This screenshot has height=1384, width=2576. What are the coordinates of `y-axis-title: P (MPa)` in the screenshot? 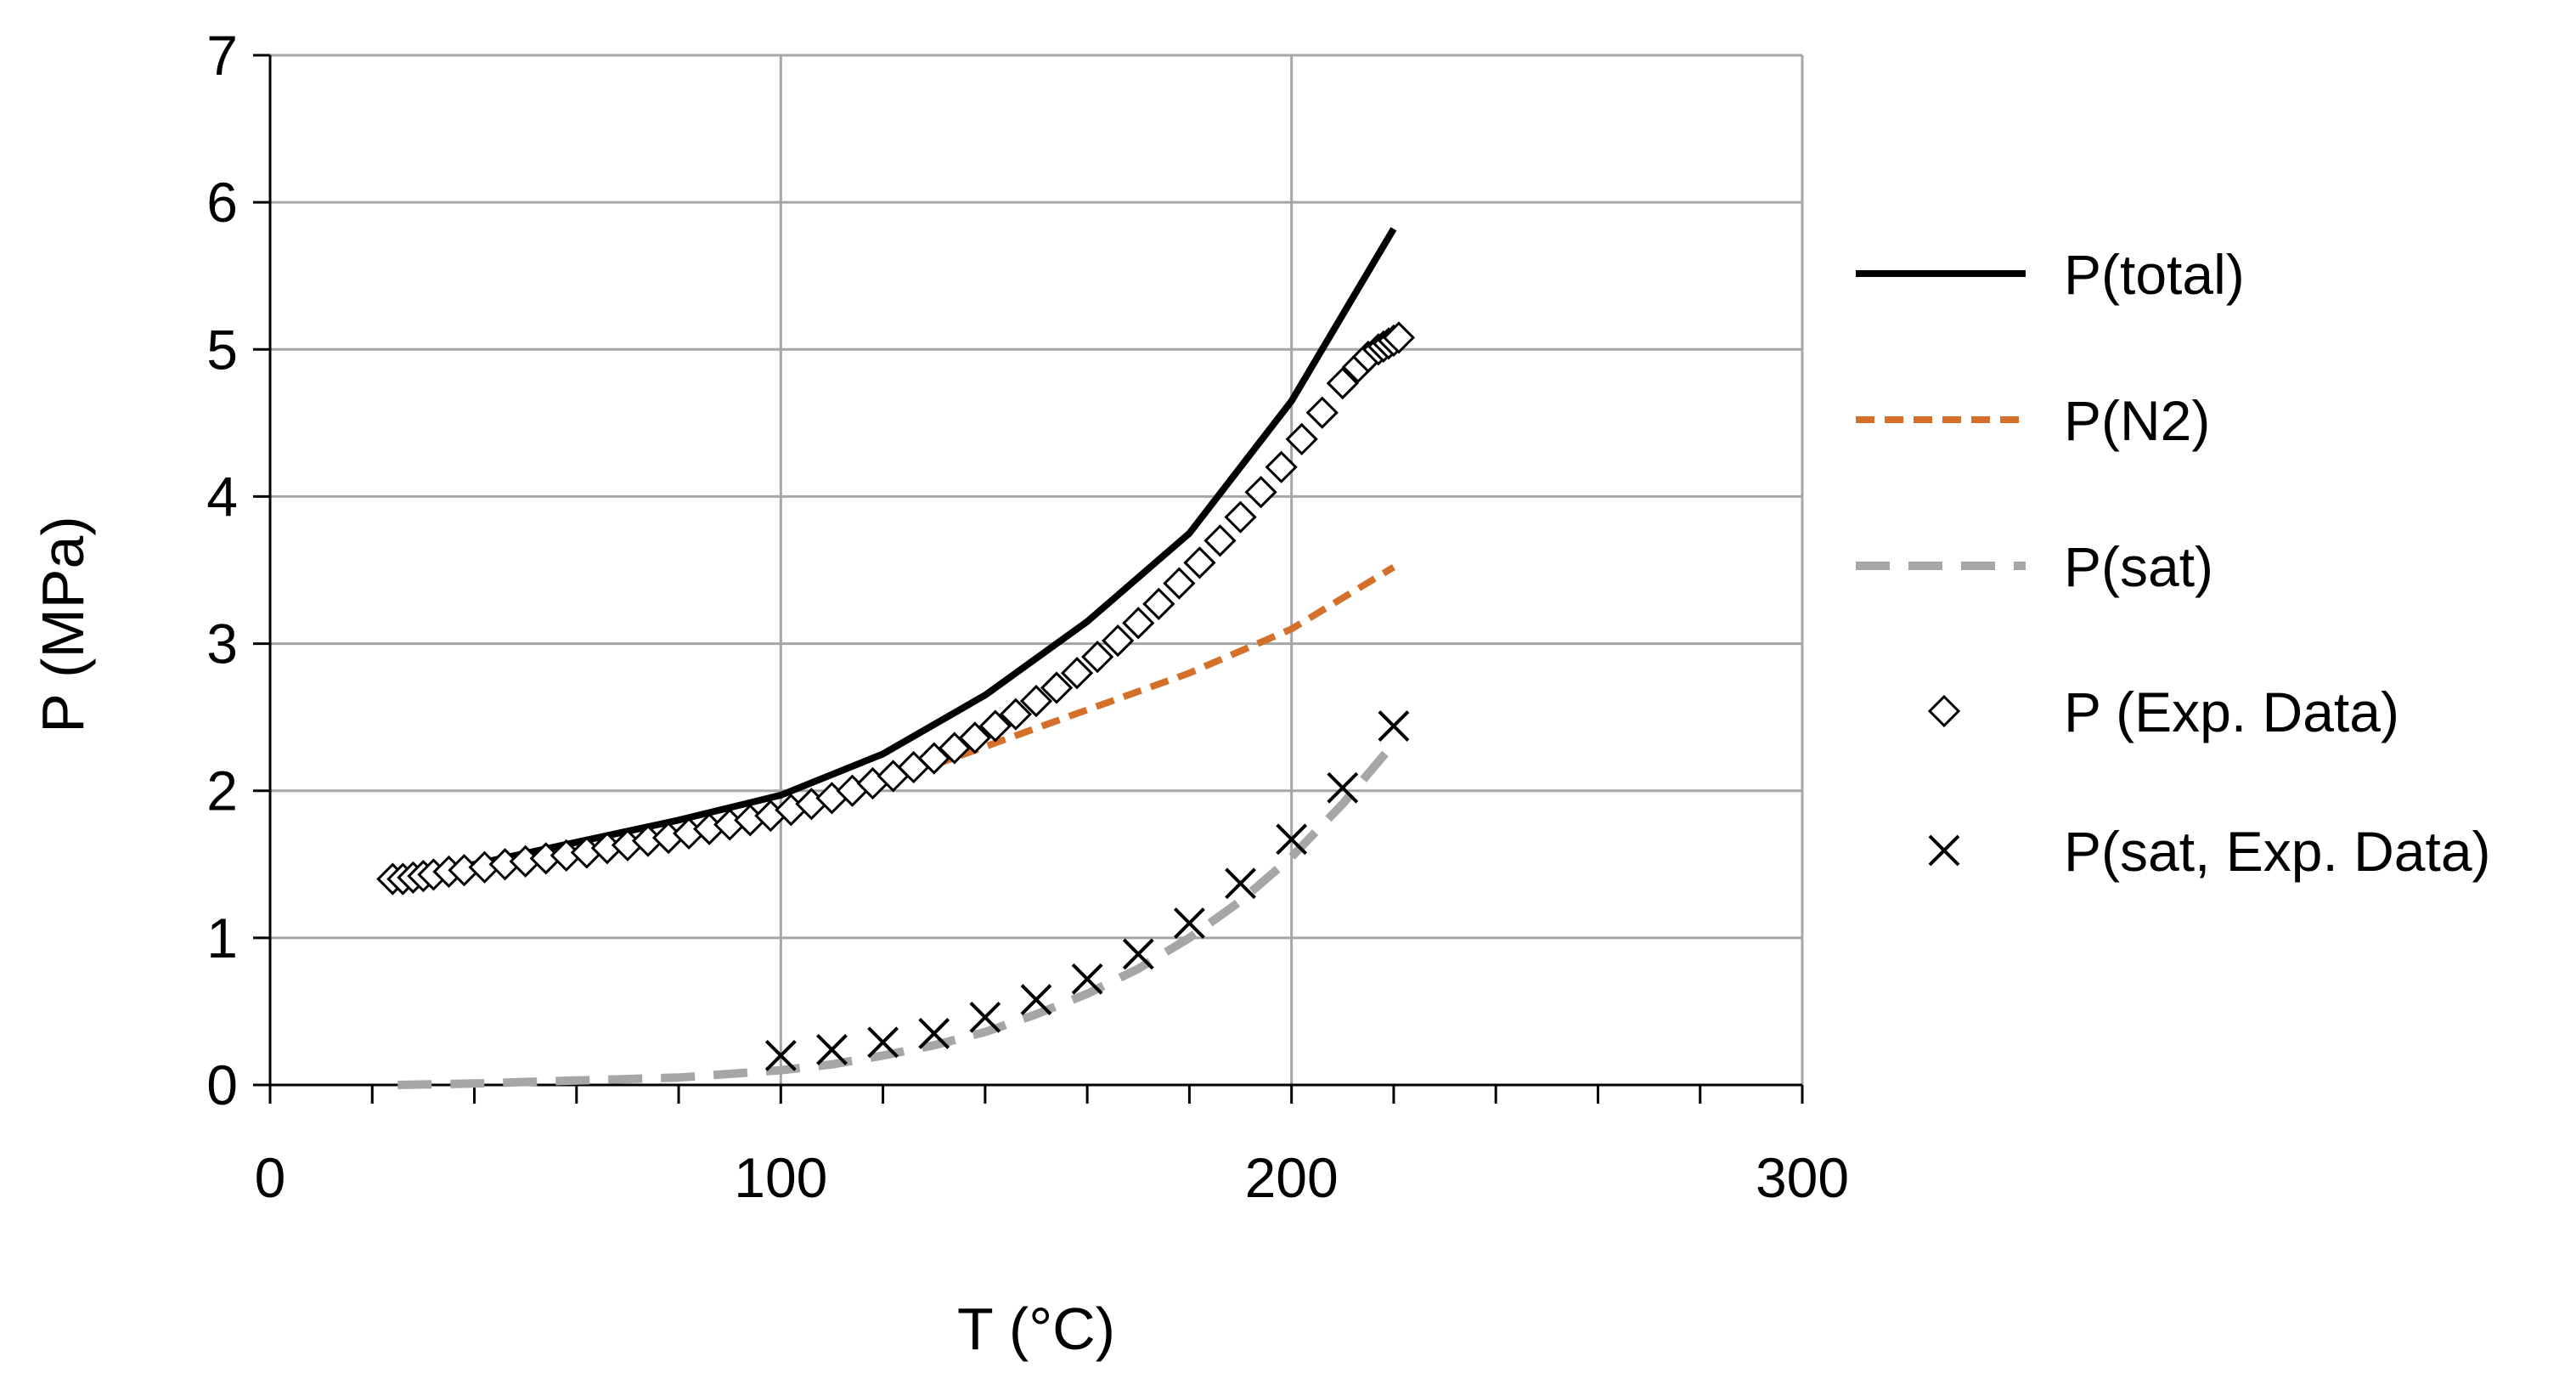 It's located at (63, 624).